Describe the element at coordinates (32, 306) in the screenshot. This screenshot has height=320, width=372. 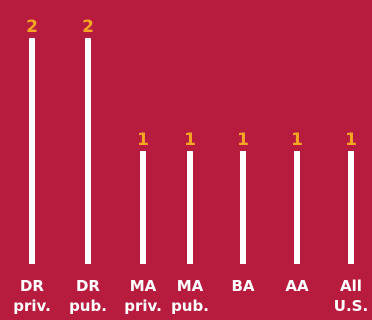
I see `category-label-0-line-1: priv.` at that location.